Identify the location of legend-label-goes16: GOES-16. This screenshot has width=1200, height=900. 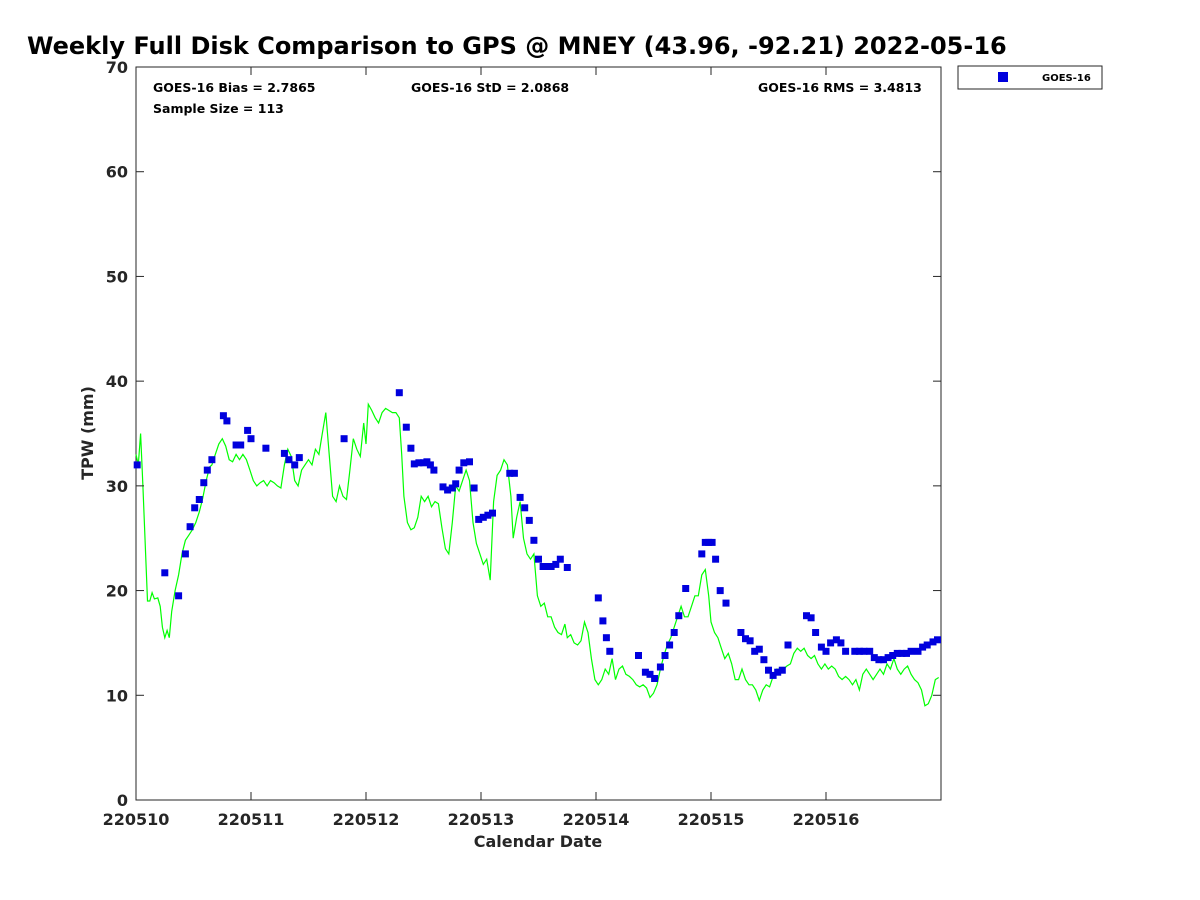
(1066, 78).